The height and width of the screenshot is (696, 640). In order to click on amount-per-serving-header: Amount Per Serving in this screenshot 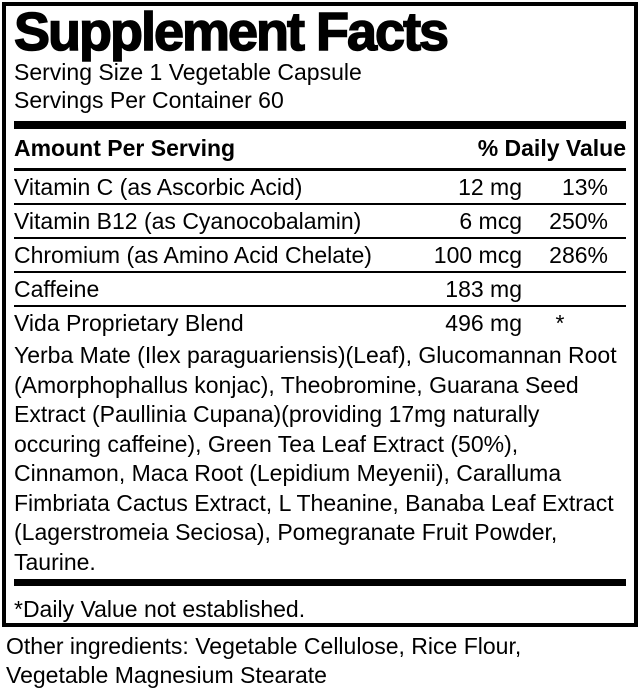, I will do `click(125, 148)`.